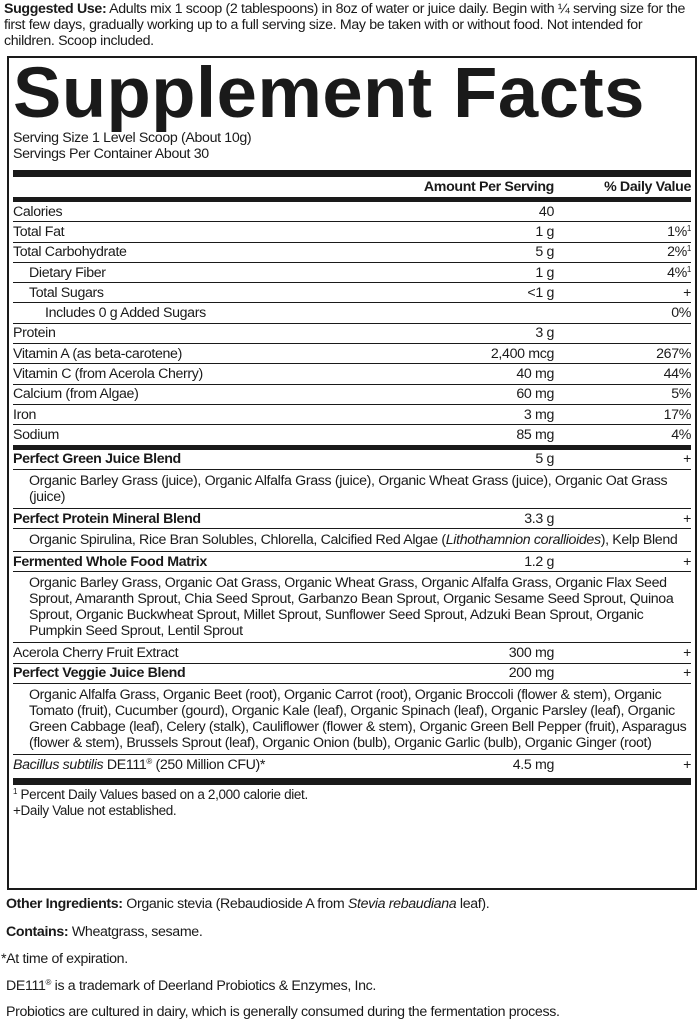  I want to click on nutrient-dv: 1%1, so click(622, 232).